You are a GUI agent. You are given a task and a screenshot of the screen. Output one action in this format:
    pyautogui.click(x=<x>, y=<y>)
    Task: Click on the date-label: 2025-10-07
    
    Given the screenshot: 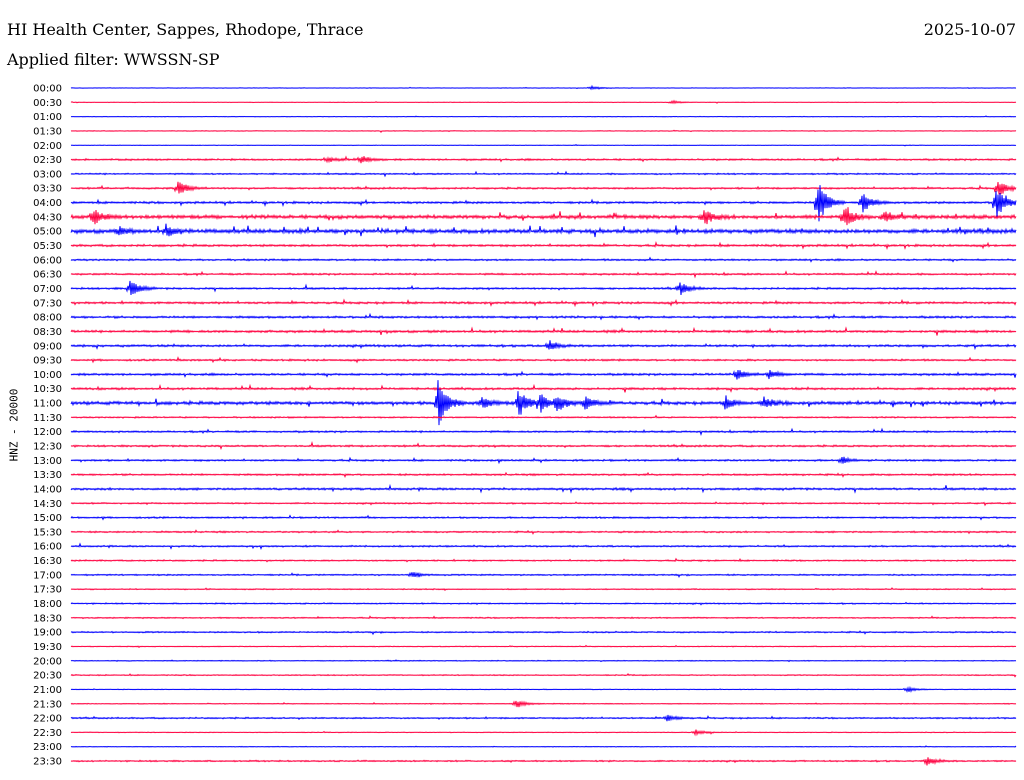 What is the action you would take?
    pyautogui.click(x=969, y=29)
    